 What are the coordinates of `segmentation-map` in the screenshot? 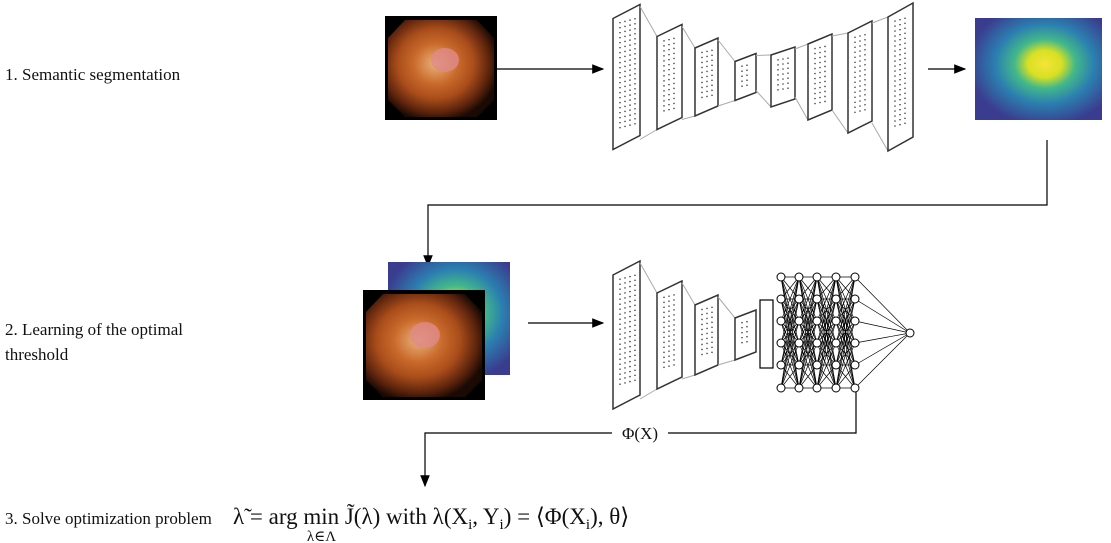 It's located at (1038, 69).